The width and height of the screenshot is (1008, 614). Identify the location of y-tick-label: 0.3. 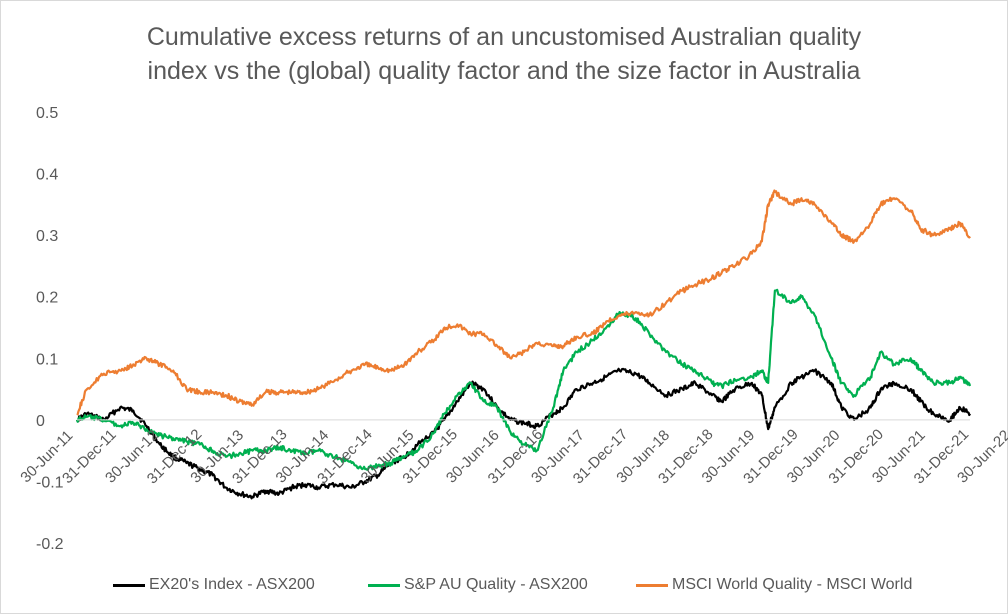
(47, 236).